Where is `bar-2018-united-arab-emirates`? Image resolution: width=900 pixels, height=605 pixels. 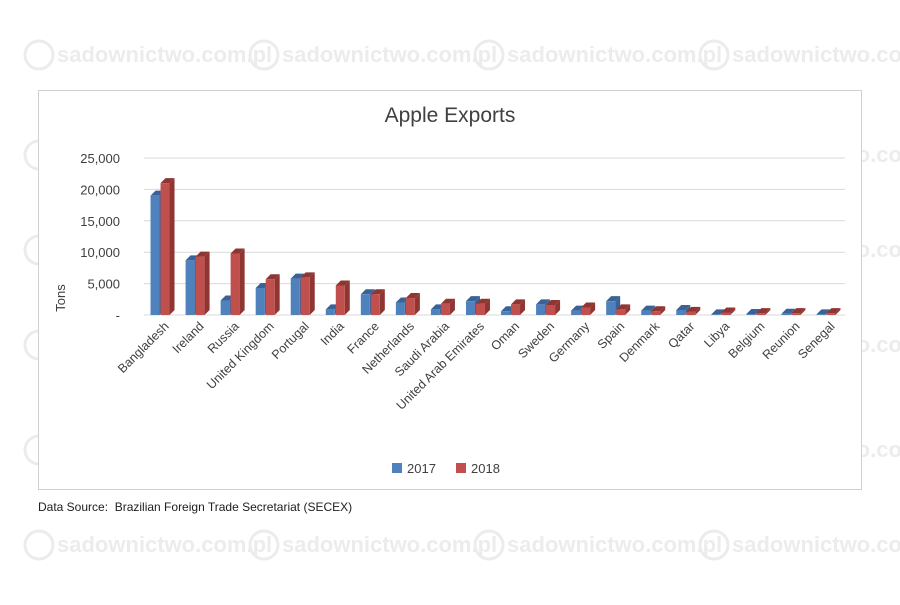 bar-2018-united-arab-emirates is located at coordinates (482, 306).